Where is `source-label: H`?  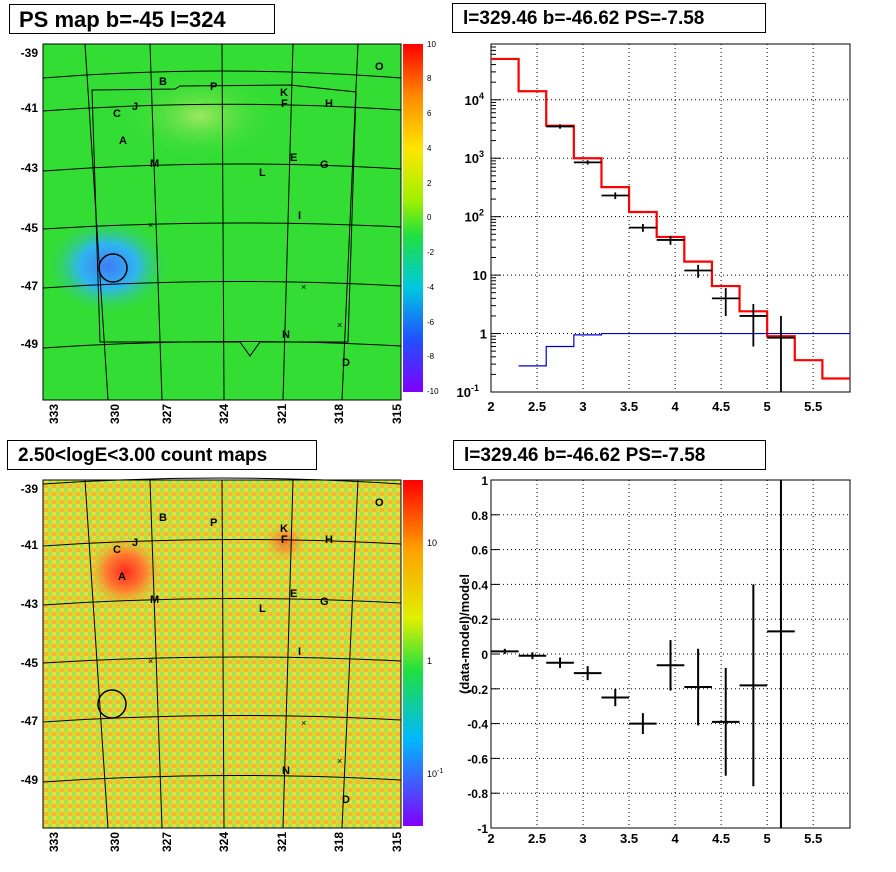 source-label: H is located at coordinates (329, 104).